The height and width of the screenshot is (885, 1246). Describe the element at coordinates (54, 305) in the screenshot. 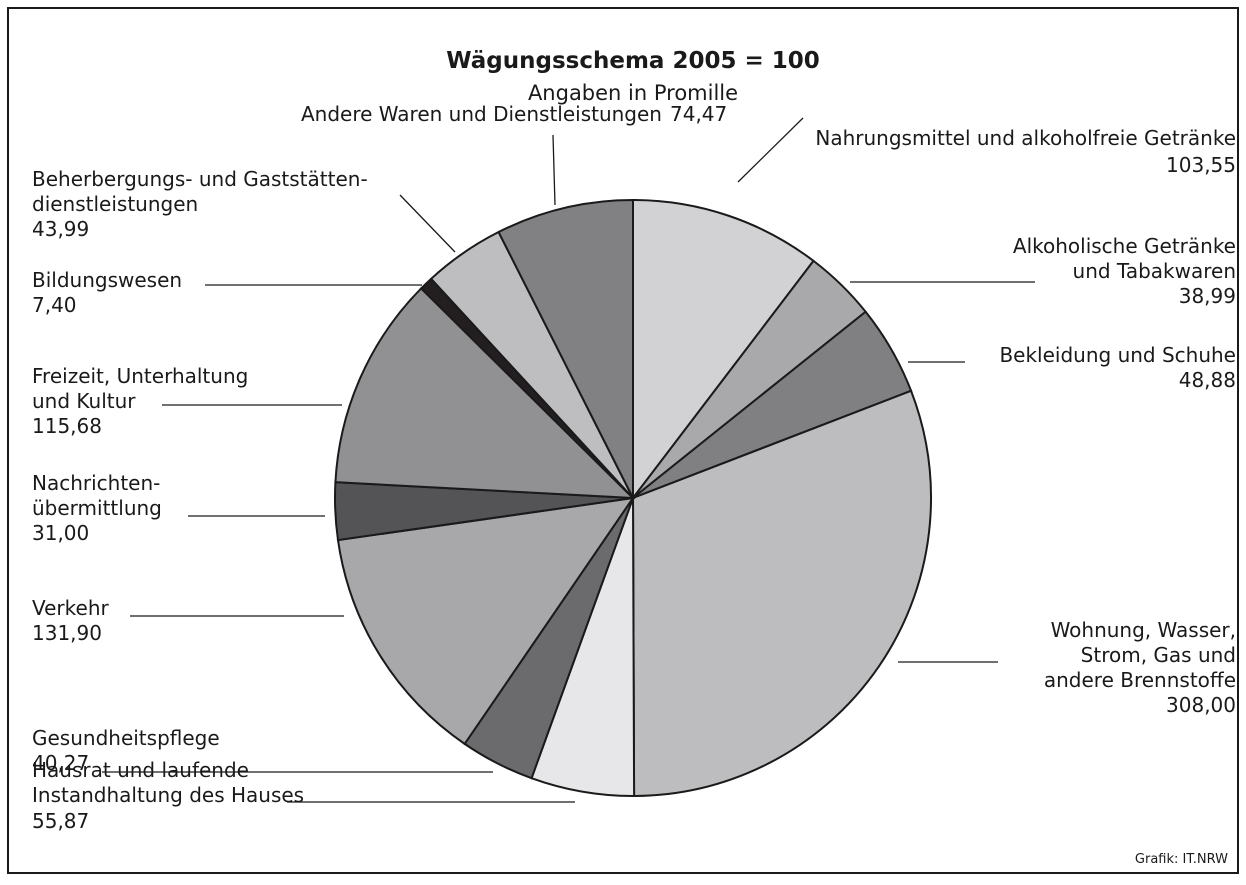

I see `value-label: 7,40` at that location.